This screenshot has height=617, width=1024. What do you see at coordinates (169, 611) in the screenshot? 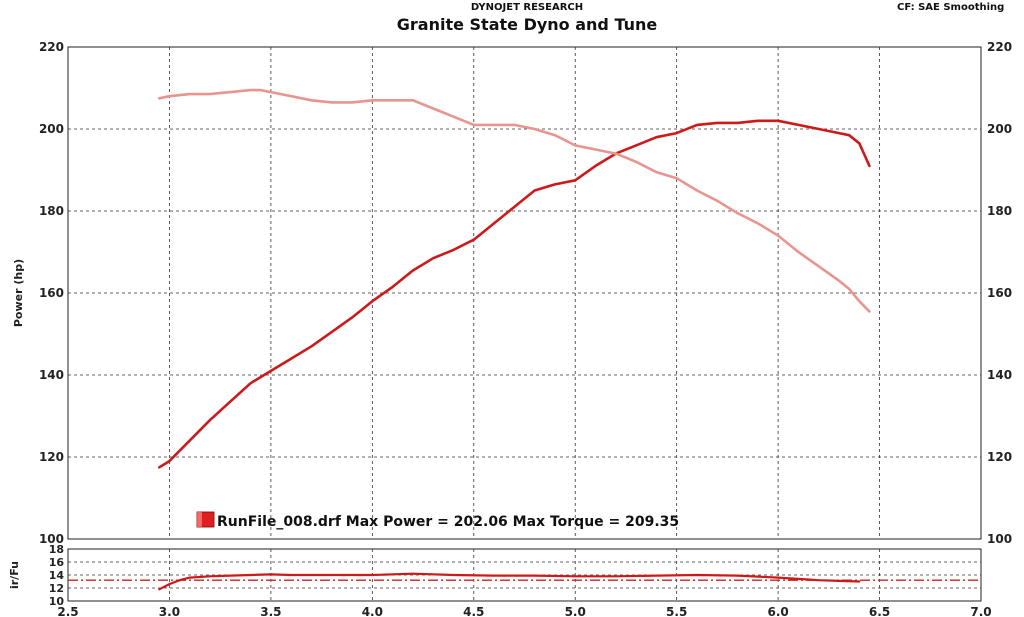
I see `x-tick-label: 3.0` at bounding box center [169, 611].